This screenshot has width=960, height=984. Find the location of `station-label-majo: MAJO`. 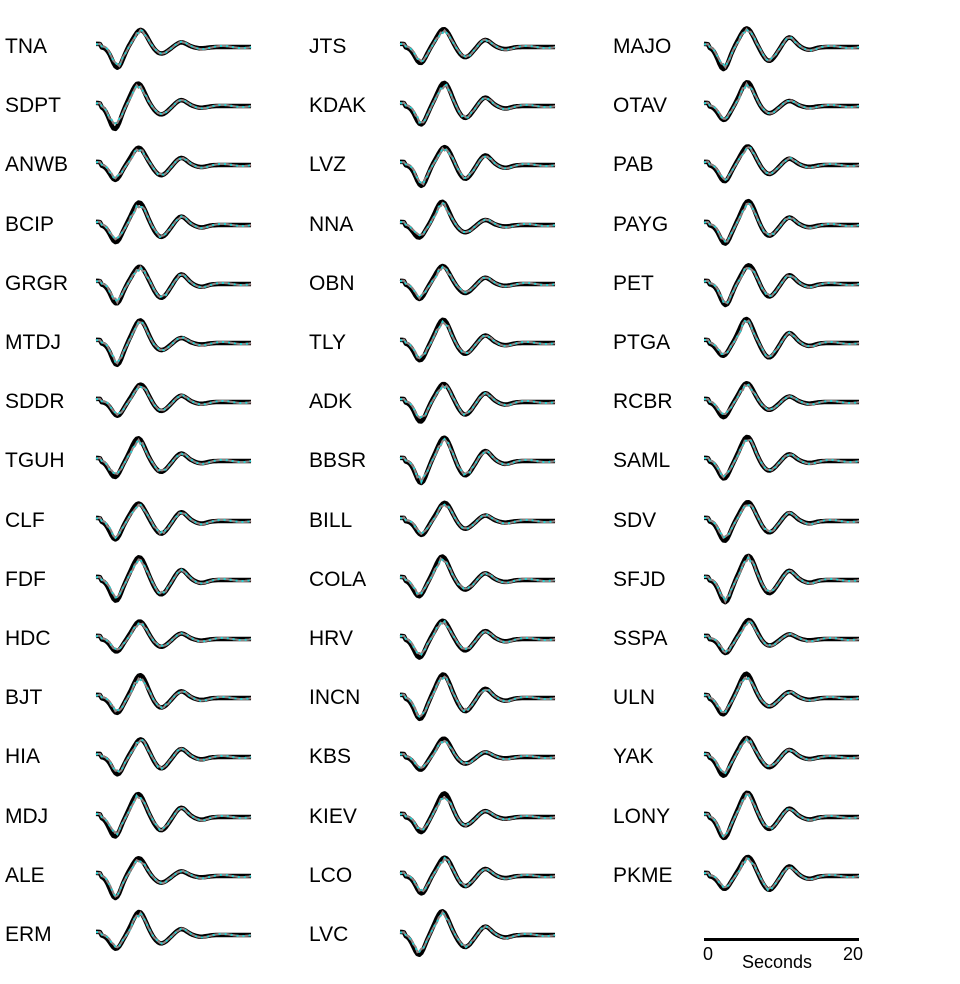

station-label-majo: MAJO is located at coordinates (642, 46).